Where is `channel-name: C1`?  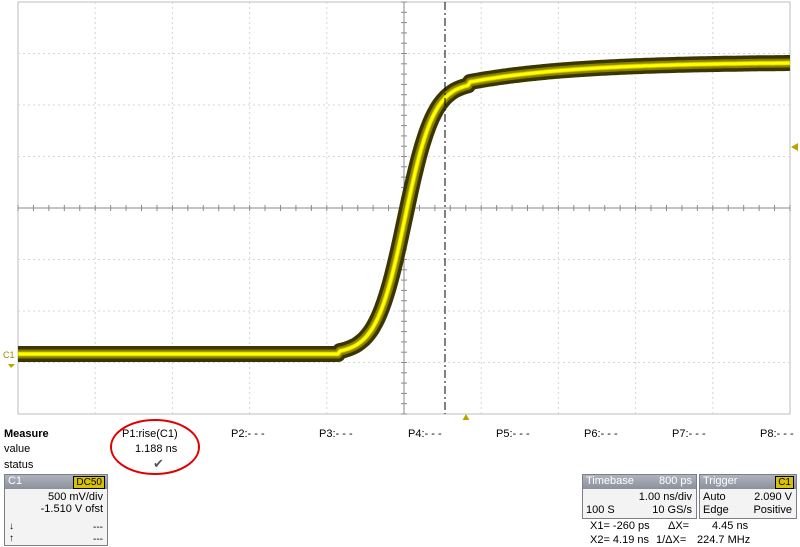
channel-name: C1 is located at coordinates (15, 481).